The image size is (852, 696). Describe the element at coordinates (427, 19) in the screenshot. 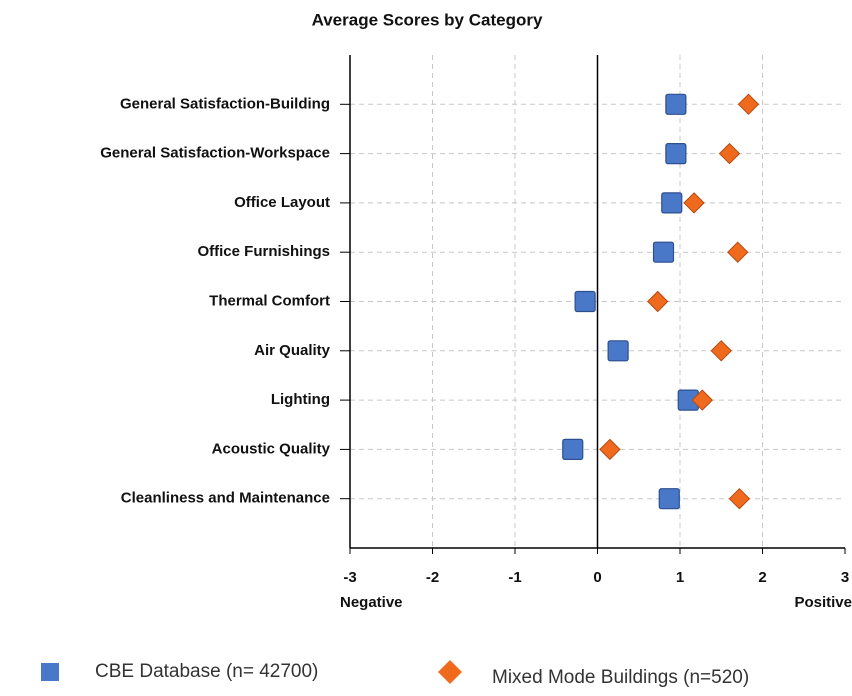

I see `chart-title: Average Scores by Category` at that location.